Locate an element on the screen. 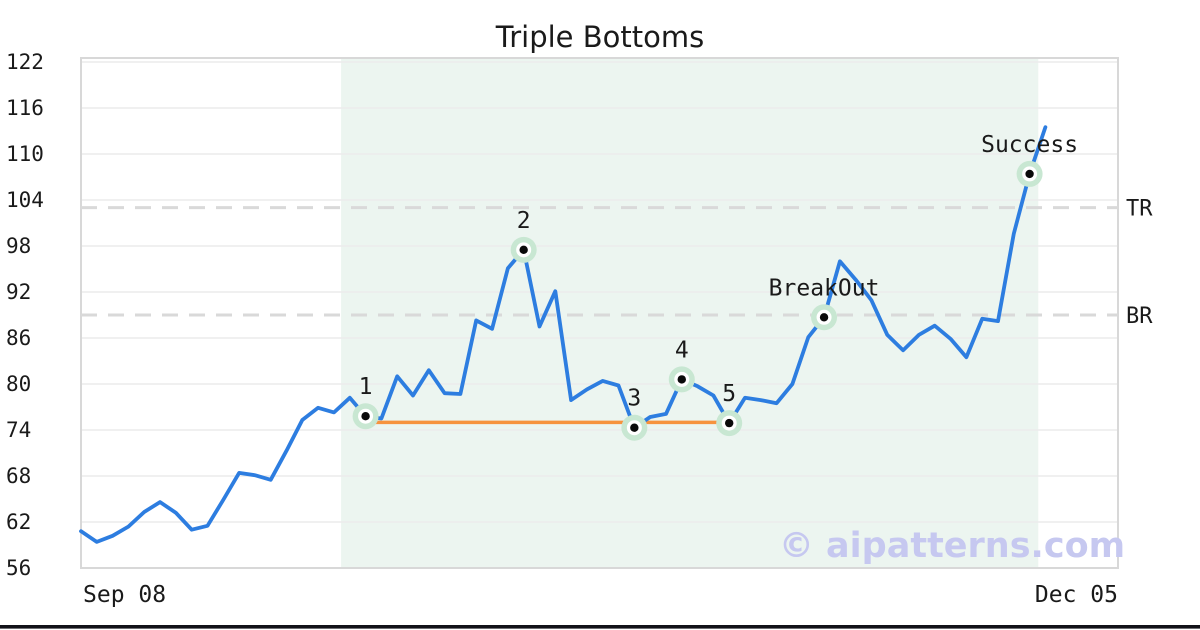  pattern-point-label: 5 is located at coordinates (729, 394).